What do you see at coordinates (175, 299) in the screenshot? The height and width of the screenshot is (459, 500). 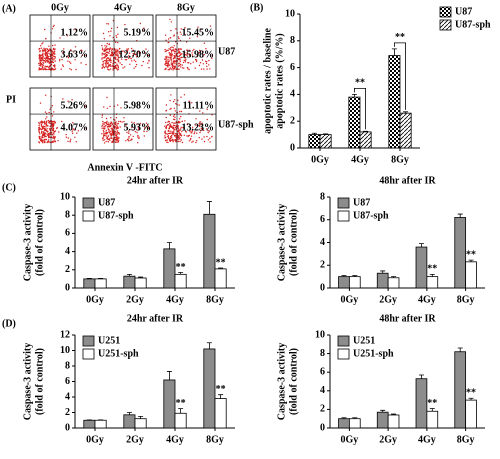 I see `x-tick-label: 4Gy` at bounding box center [175, 299].